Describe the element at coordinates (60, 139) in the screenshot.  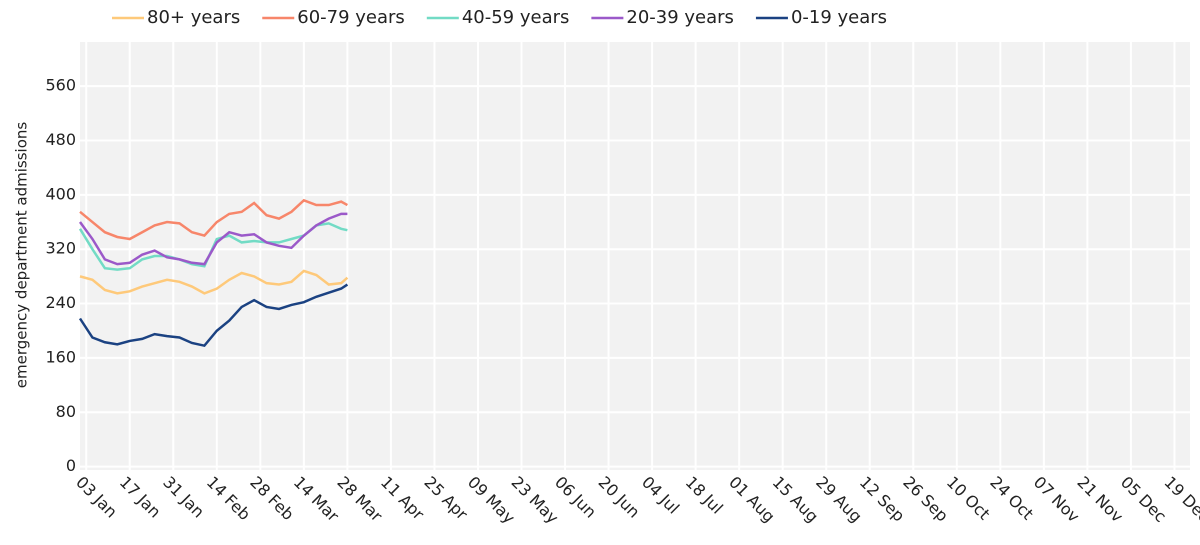
I see `y-tick-label: 480` at that location.